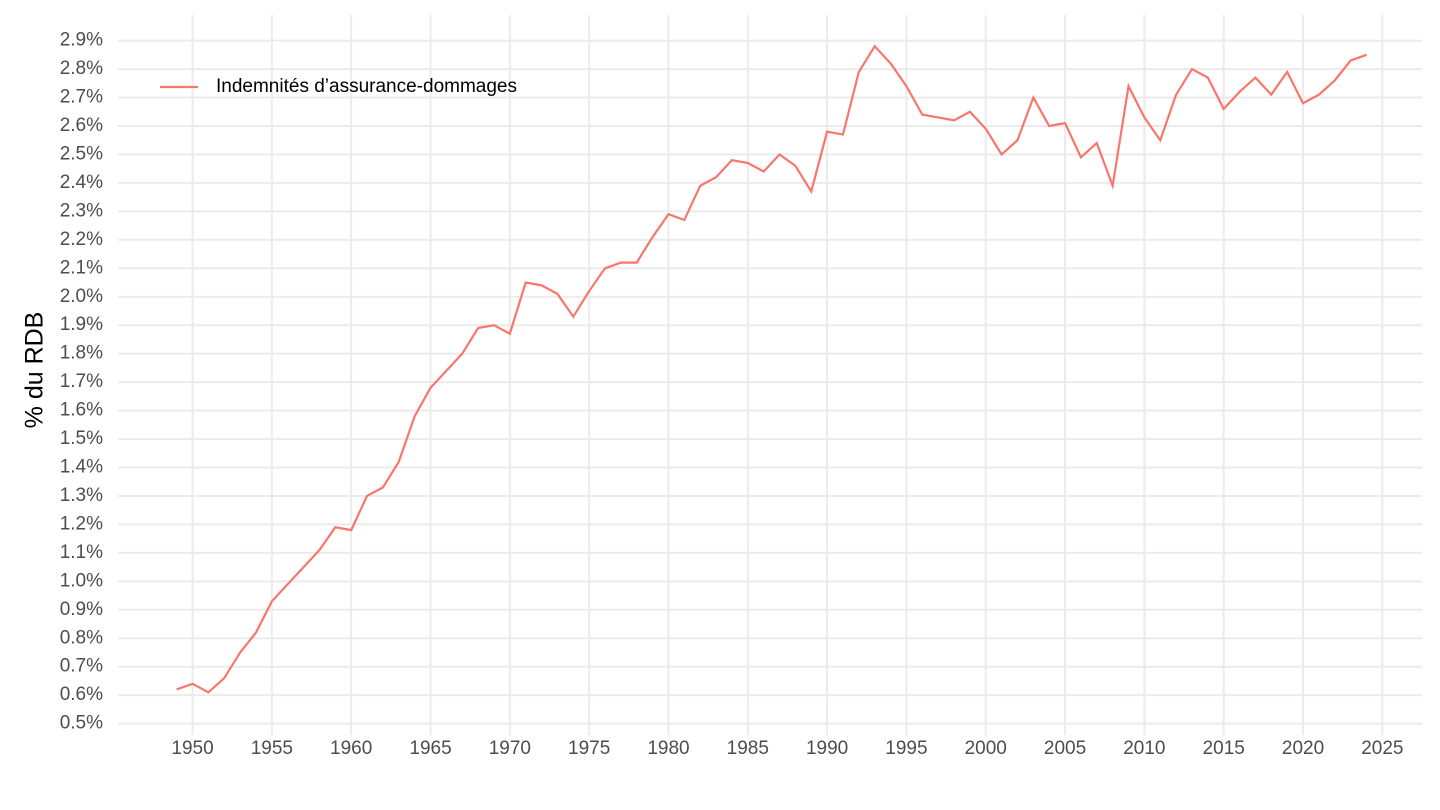 The height and width of the screenshot is (810, 1440). Describe the element at coordinates (81, 267) in the screenshot. I see `y-tick-label: 2.1%` at that location.